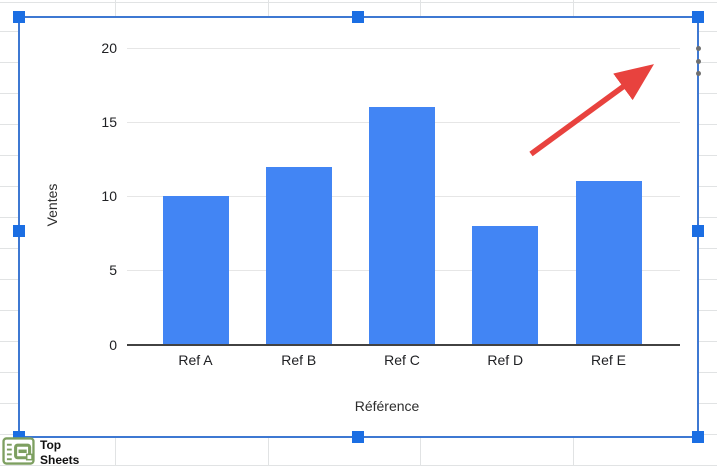 The width and height of the screenshot is (717, 466). What do you see at coordinates (403, 48) in the screenshot?
I see `chart-gridline` at bounding box center [403, 48].